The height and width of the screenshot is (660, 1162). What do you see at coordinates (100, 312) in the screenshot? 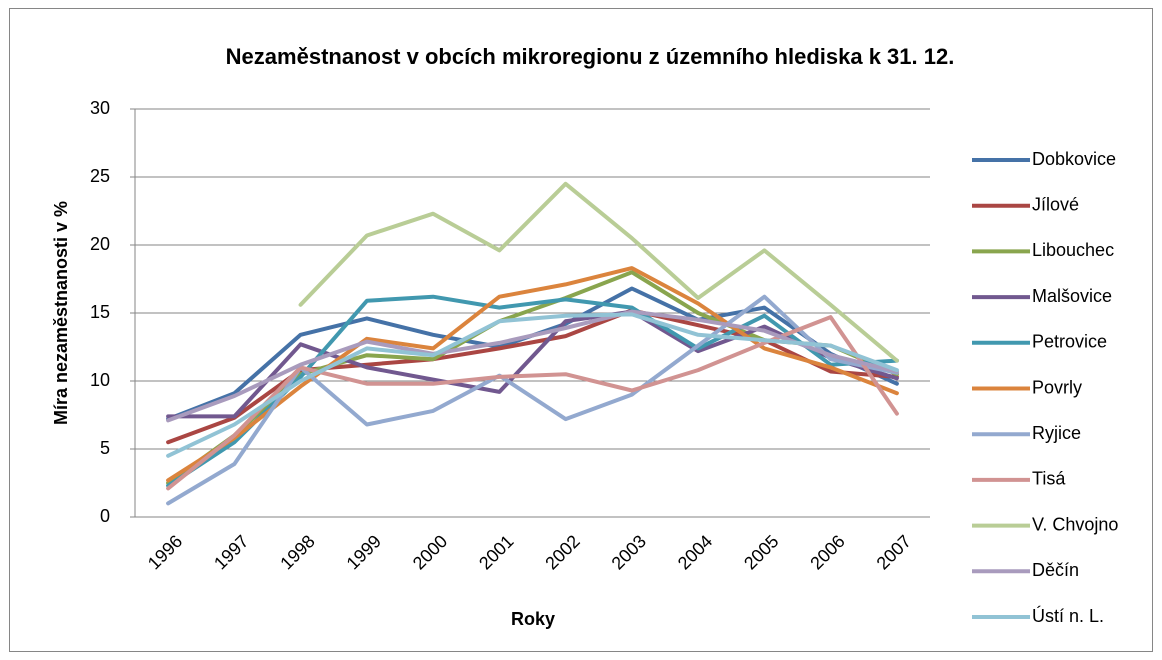
I see `y-tick-label: 15` at bounding box center [100, 312].